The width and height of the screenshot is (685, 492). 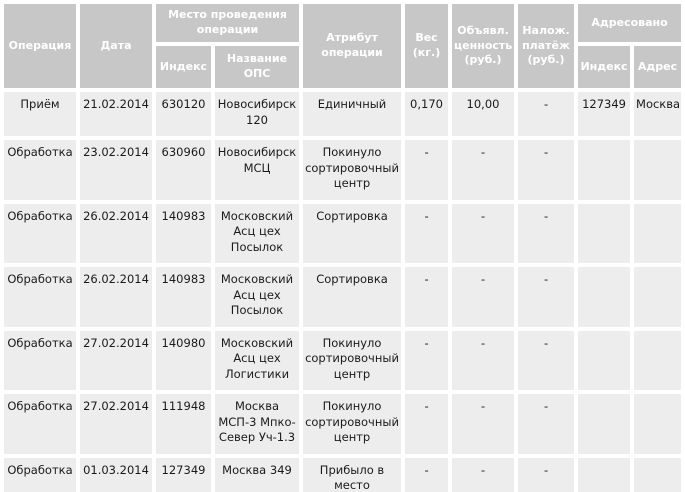 I want to click on col-header-attribute: Атрибут операции, so click(x=352, y=46).